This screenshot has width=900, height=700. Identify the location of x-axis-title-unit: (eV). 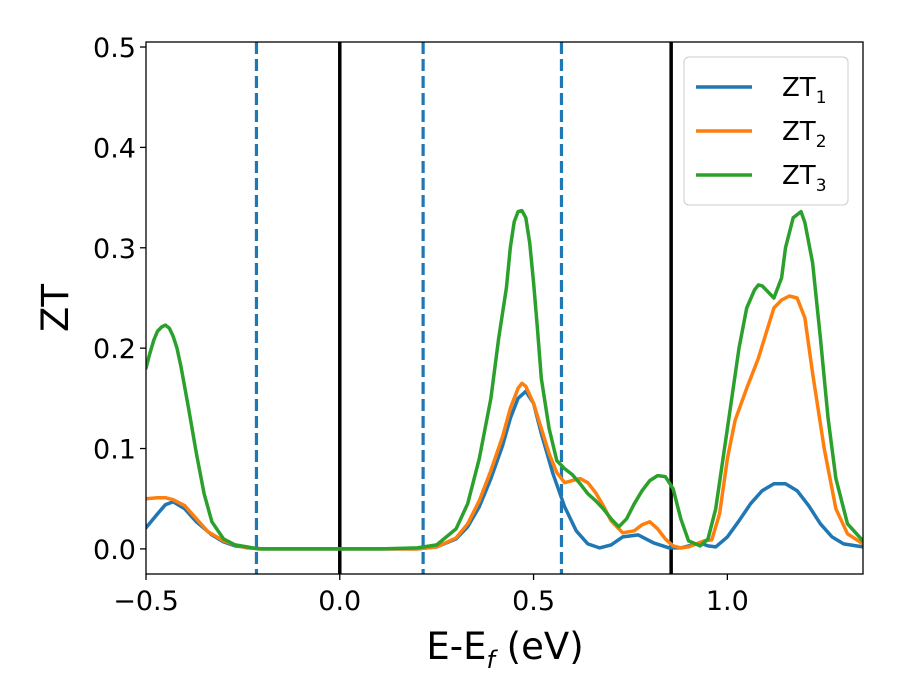
(539, 646).